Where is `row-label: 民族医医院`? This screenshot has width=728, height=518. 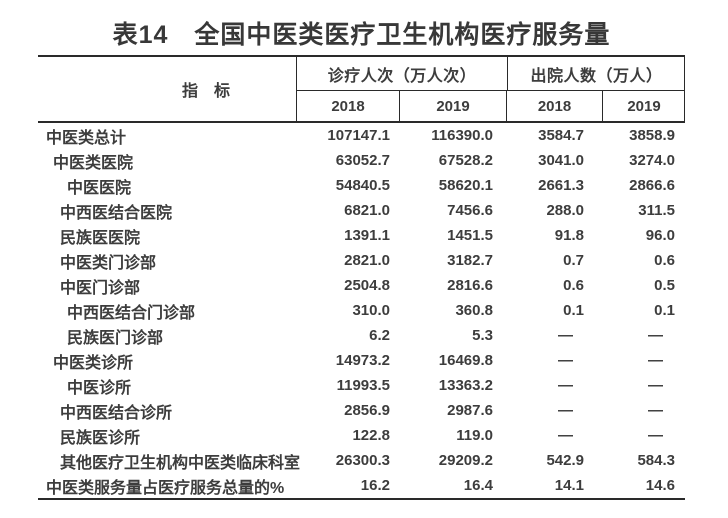
row-label: 民族医医院 is located at coordinates (100, 238).